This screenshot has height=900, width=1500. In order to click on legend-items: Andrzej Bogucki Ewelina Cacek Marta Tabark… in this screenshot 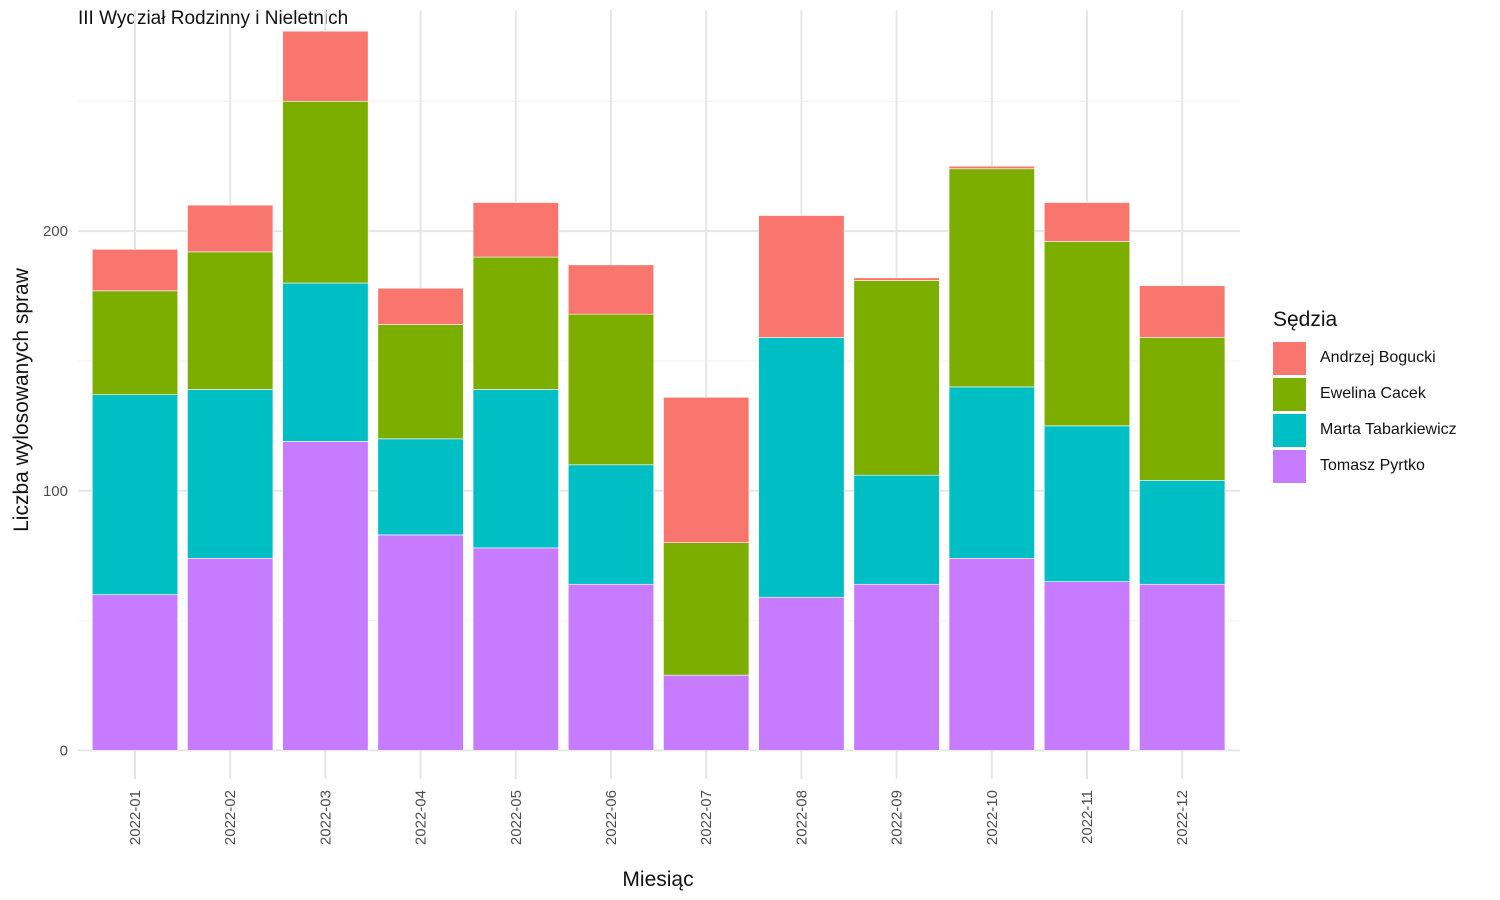, I will do `click(1365, 412)`.